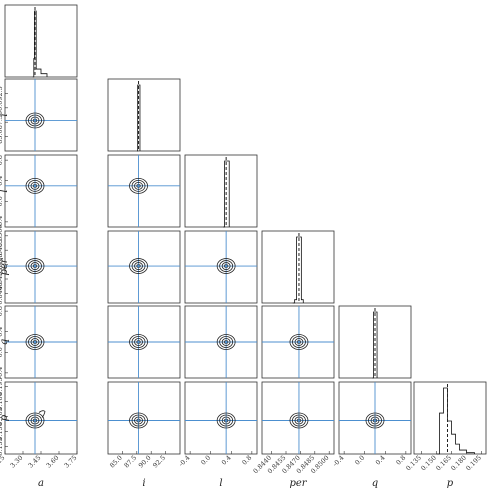 This screenshot has width=493, height=491. What do you see at coordinates (413, 463) in the screenshot?
I see `panel-p-p-xtick-label: 0.135` at bounding box center [413, 463].